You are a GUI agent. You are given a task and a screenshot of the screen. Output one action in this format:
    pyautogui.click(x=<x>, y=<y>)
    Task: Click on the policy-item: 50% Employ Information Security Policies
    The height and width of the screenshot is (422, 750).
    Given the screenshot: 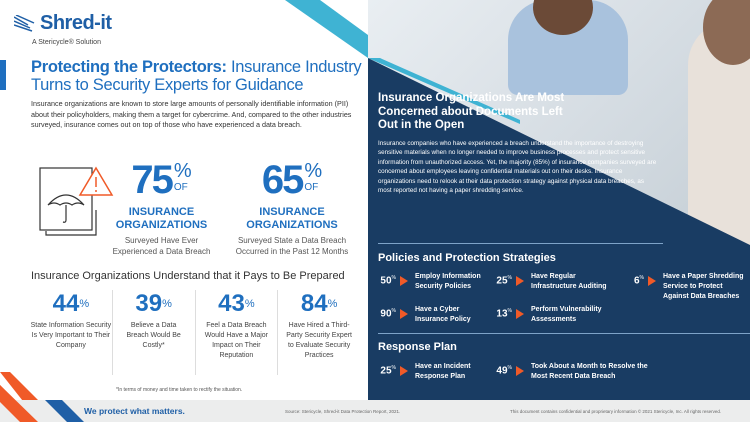 What is the action you would take?
    pyautogui.click(x=432, y=282)
    